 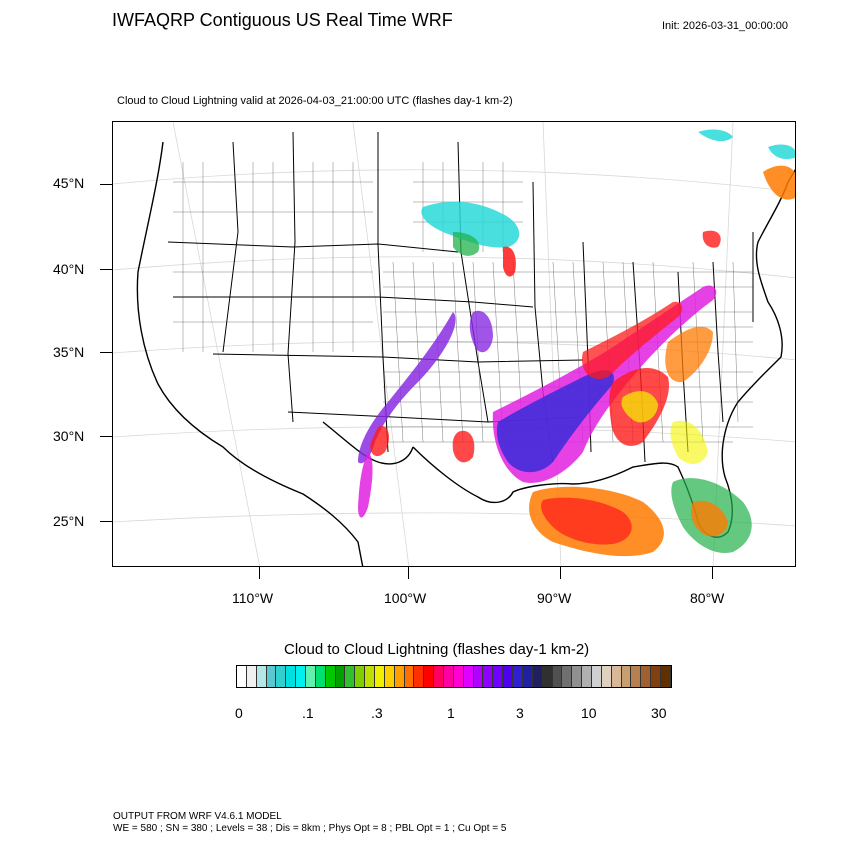 I want to click on lat-label-45n: 45°N, so click(x=69, y=183).